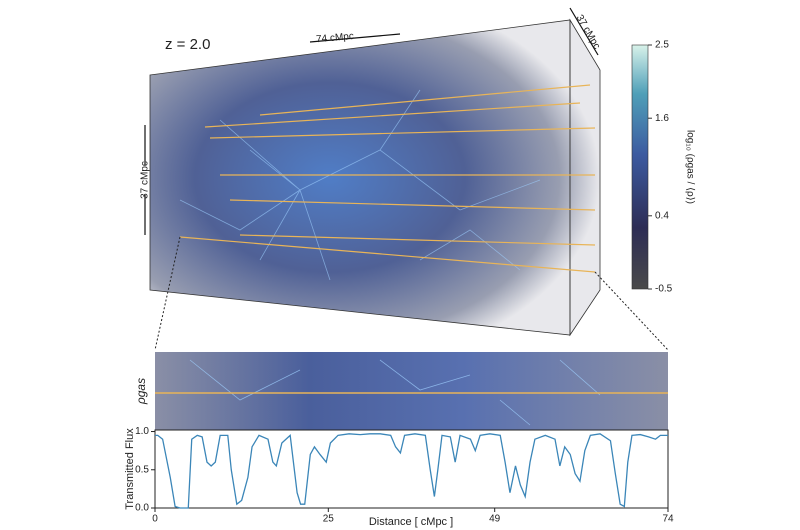 The image size is (800, 530). I want to click on sightline-slice, so click(411, 391).